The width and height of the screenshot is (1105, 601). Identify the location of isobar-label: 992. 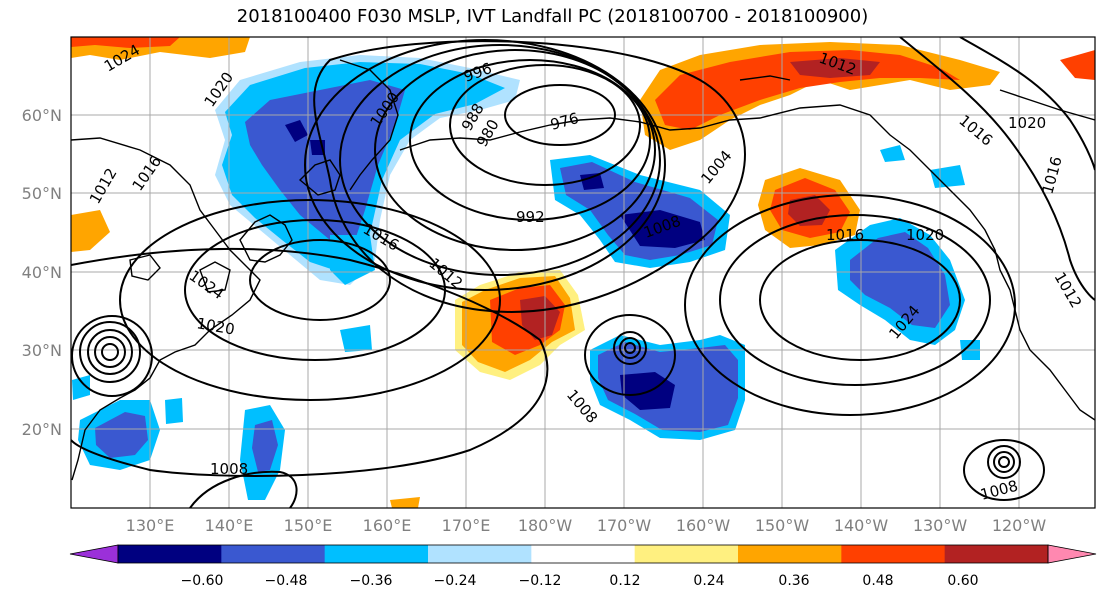
(530, 217).